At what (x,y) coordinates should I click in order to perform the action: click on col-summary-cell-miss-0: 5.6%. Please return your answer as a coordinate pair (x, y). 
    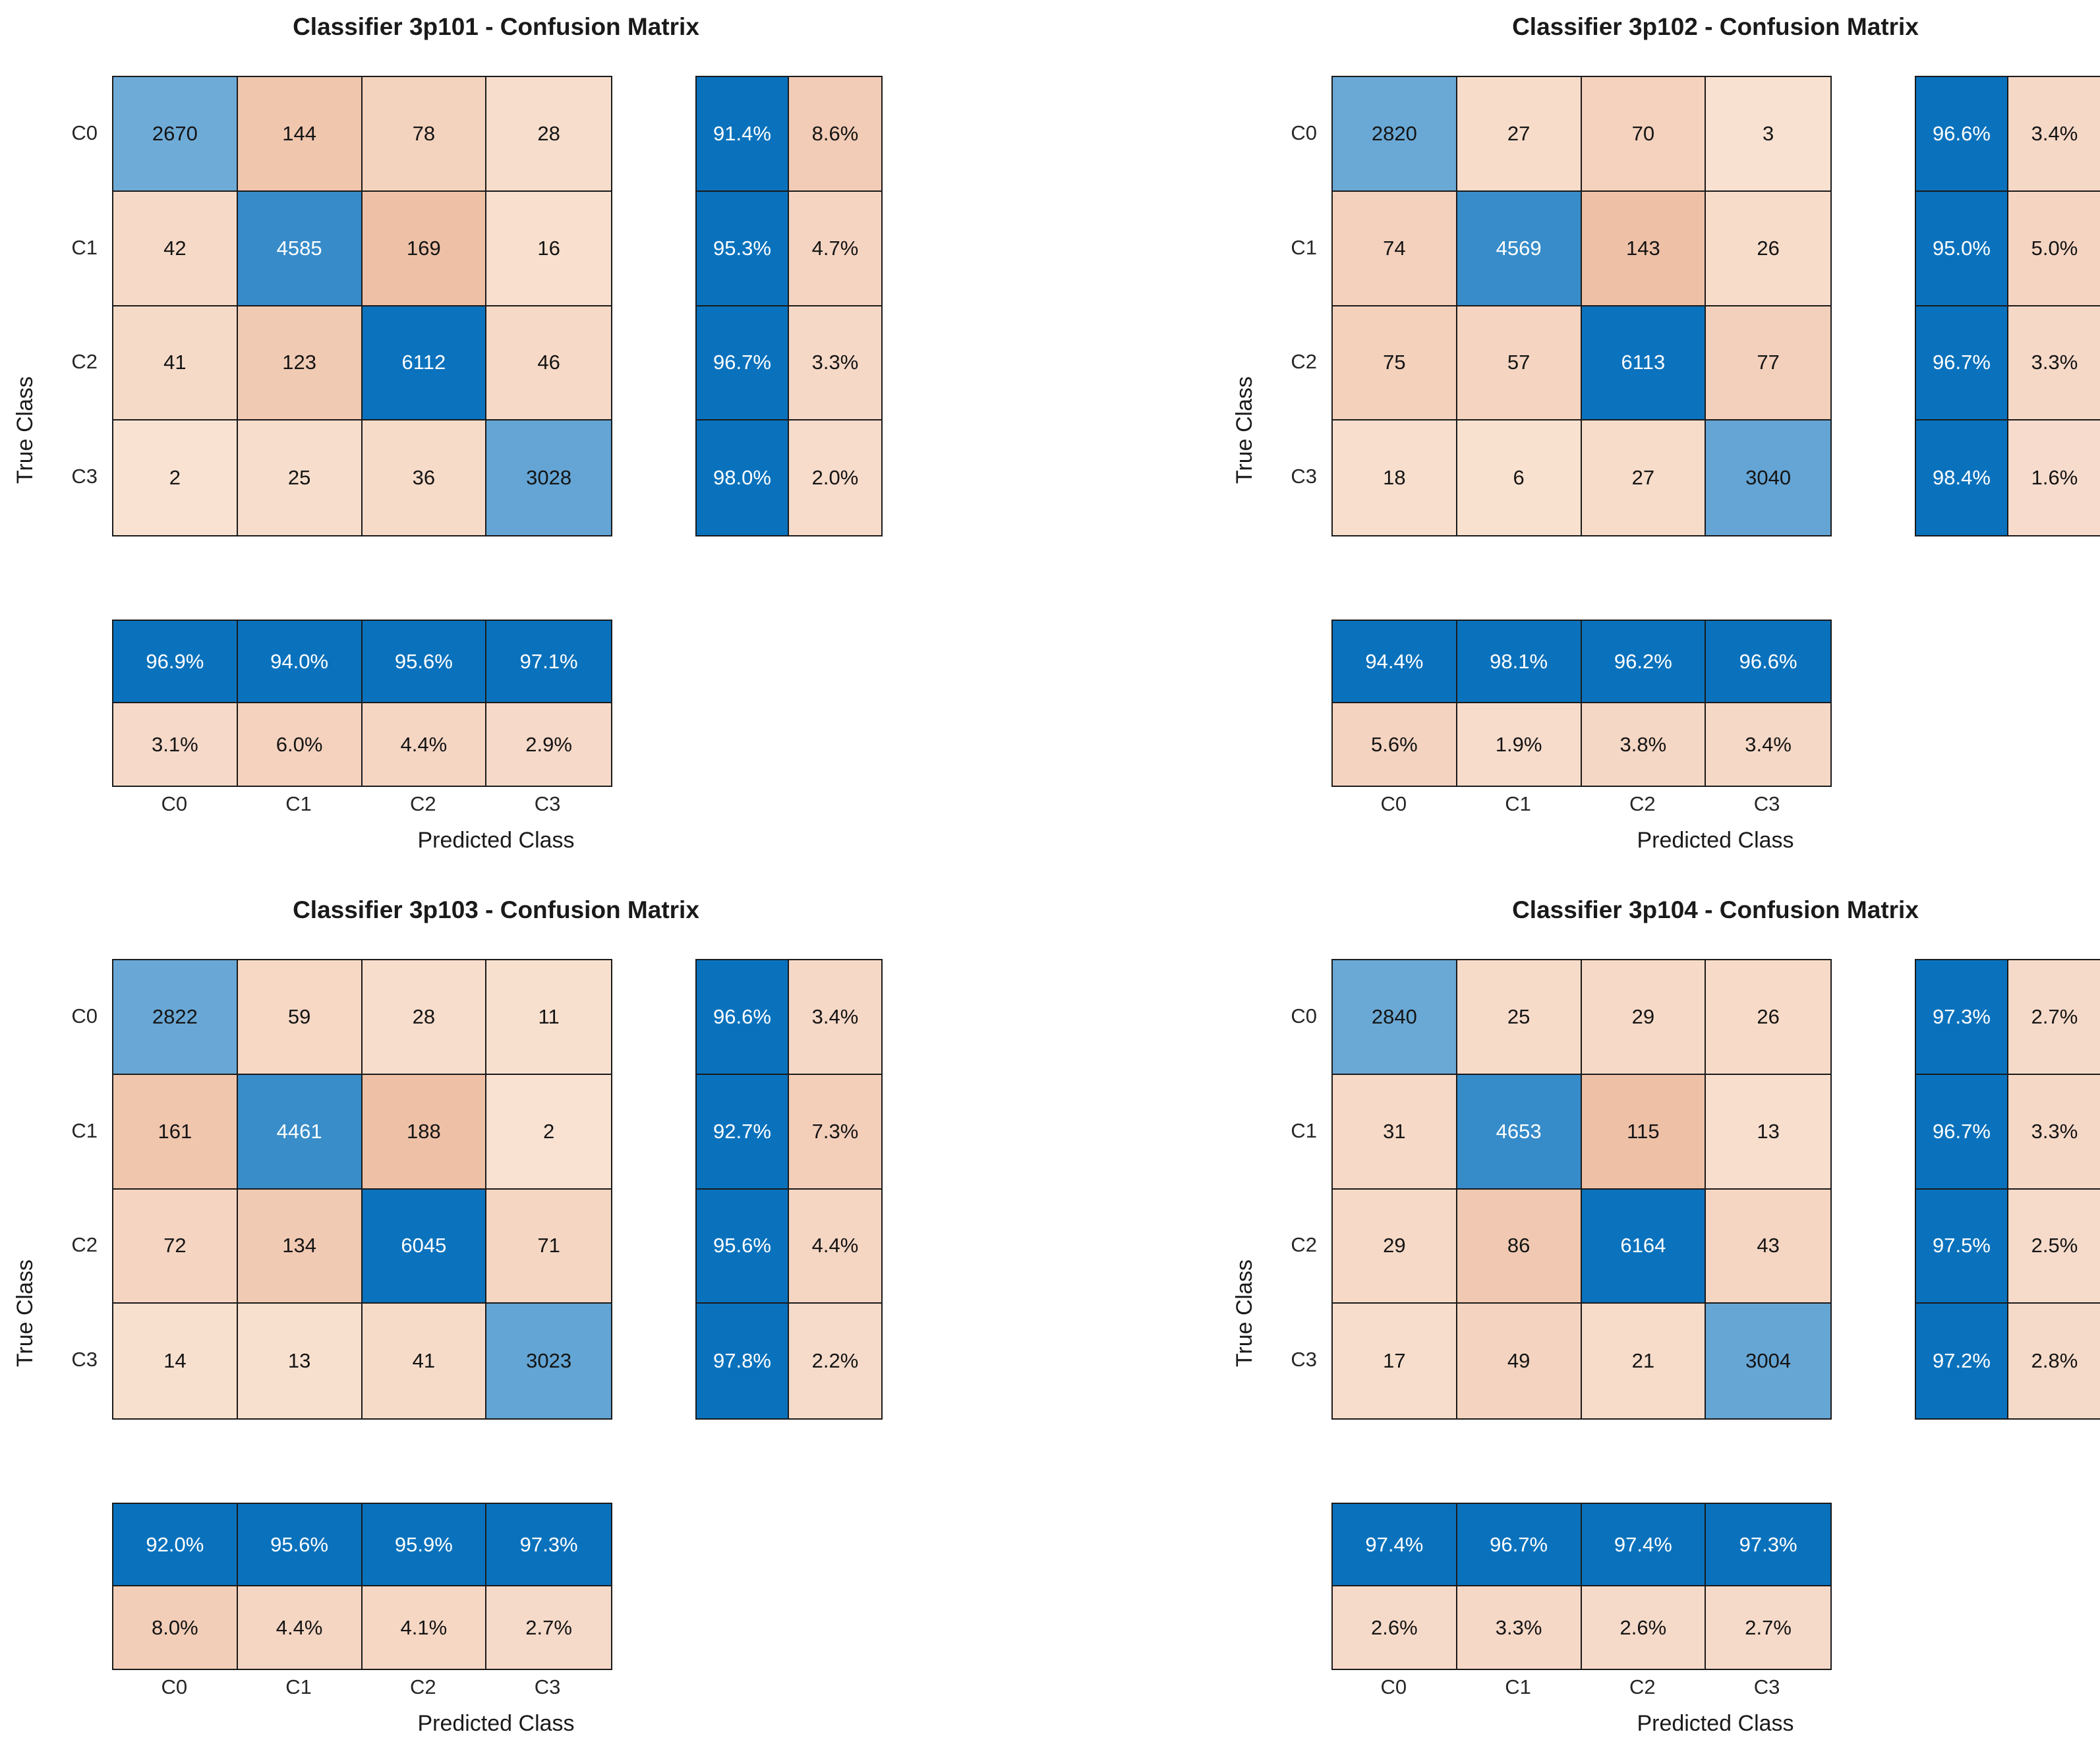
    Looking at the image, I should click on (1395, 744).